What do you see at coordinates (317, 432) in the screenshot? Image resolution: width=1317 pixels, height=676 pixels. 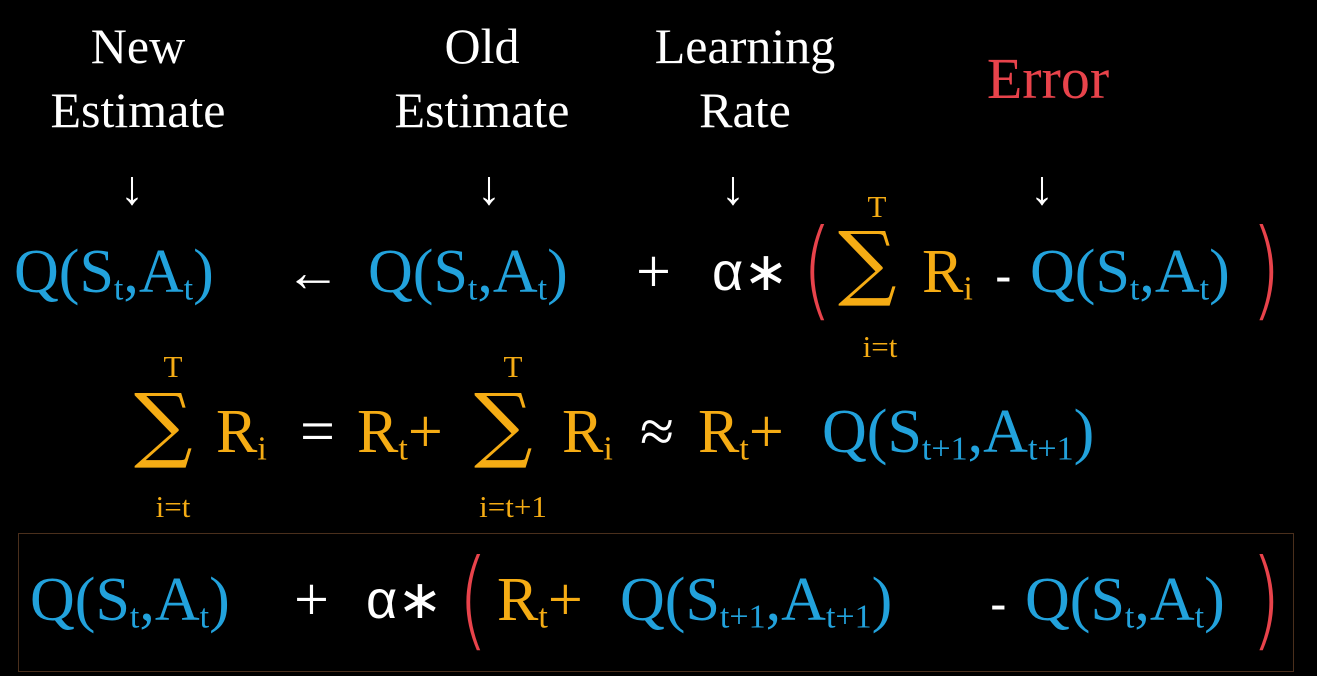 I see `equals-sign: =` at bounding box center [317, 432].